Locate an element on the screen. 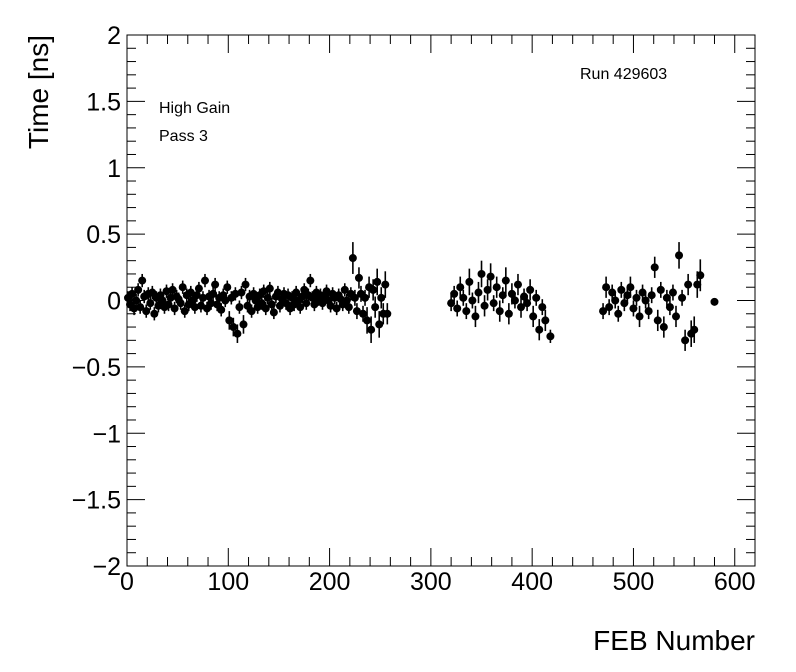 This screenshot has height=672, width=796. annotation-pass: Pass 3 is located at coordinates (183, 136).